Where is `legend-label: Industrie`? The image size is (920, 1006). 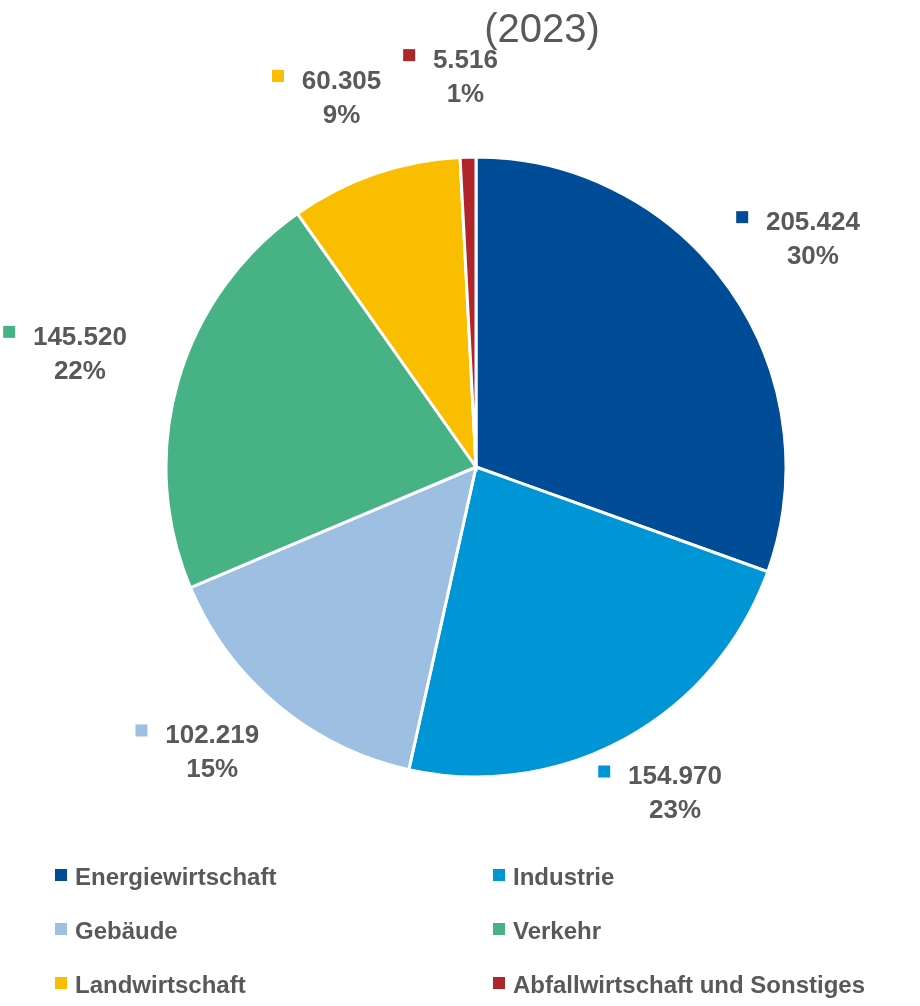
legend-label: Industrie is located at coordinates (564, 876).